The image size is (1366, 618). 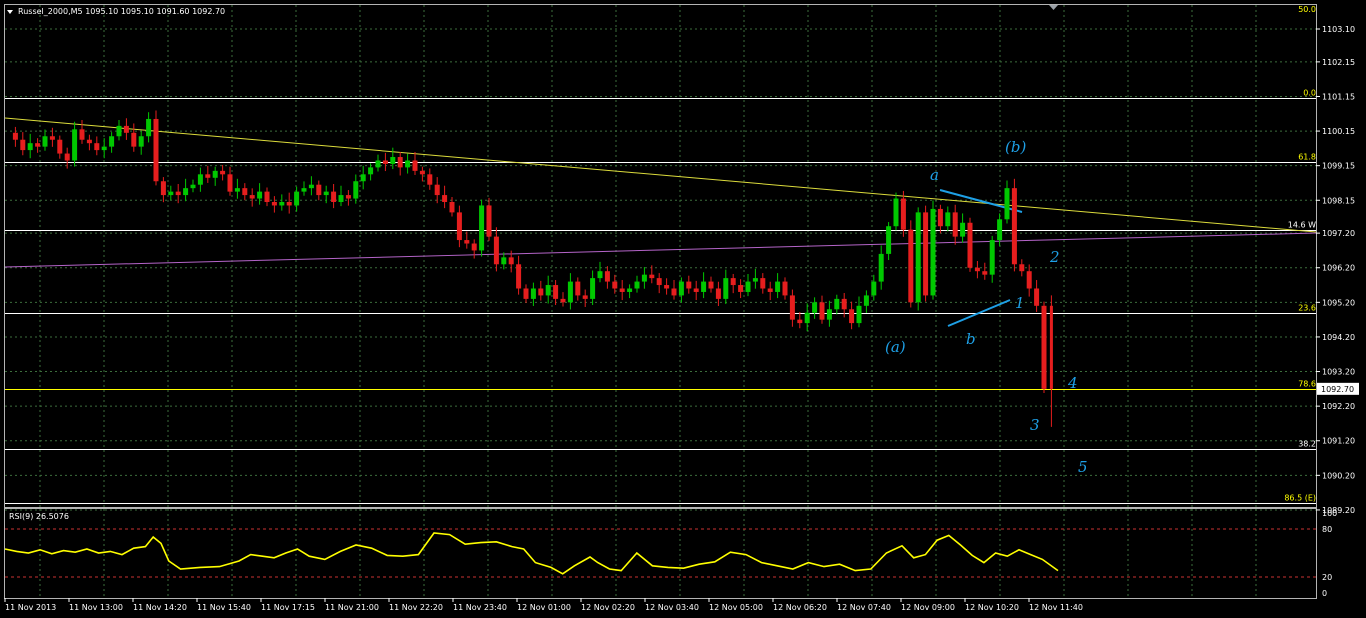 I want to click on time-tick-label: 12 Nov 01:00, so click(x=544, y=607).